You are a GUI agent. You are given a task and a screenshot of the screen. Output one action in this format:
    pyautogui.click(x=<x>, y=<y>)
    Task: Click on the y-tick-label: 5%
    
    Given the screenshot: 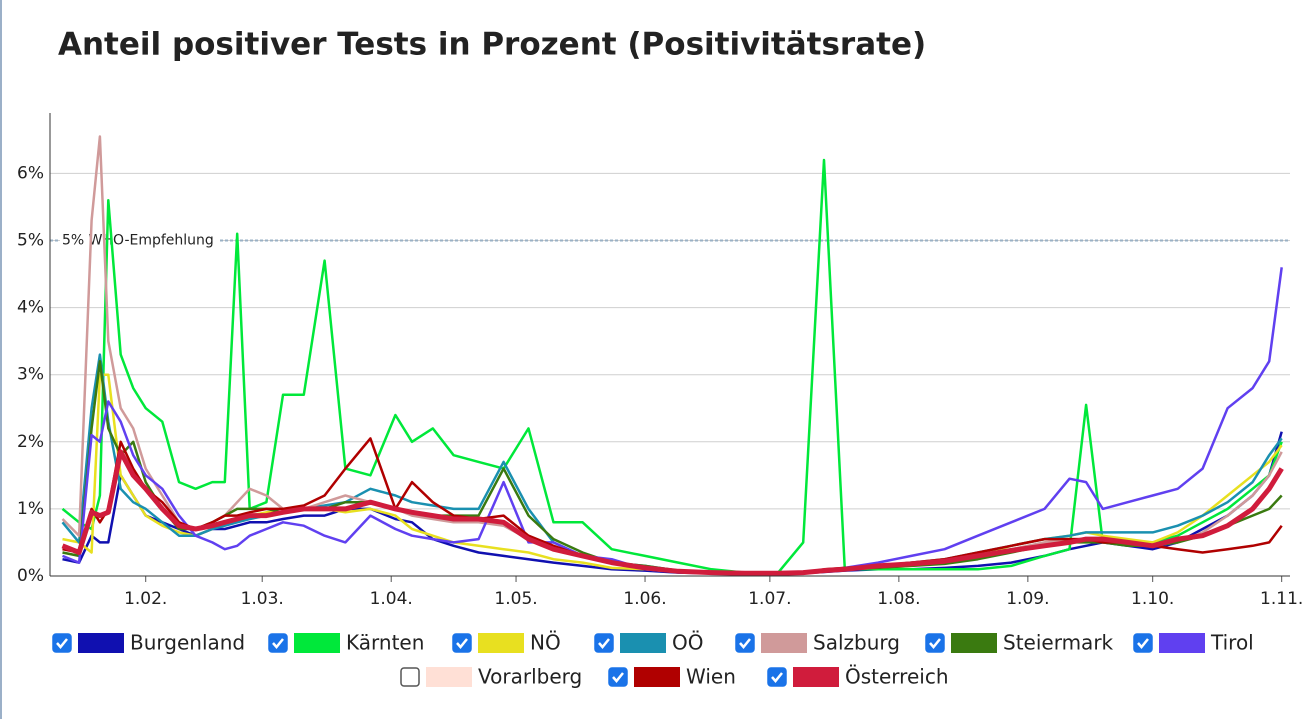 What is the action you would take?
    pyautogui.click(x=30, y=240)
    